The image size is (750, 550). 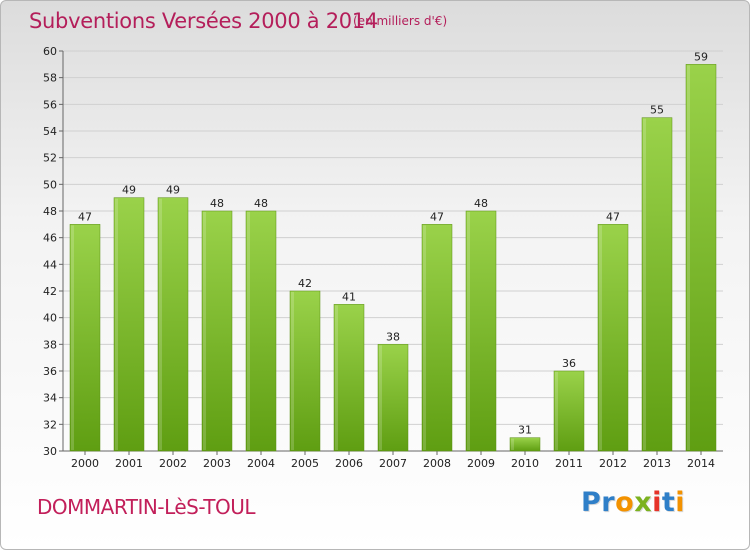 I want to click on x-tick-label: 2011, so click(x=569, y=463).